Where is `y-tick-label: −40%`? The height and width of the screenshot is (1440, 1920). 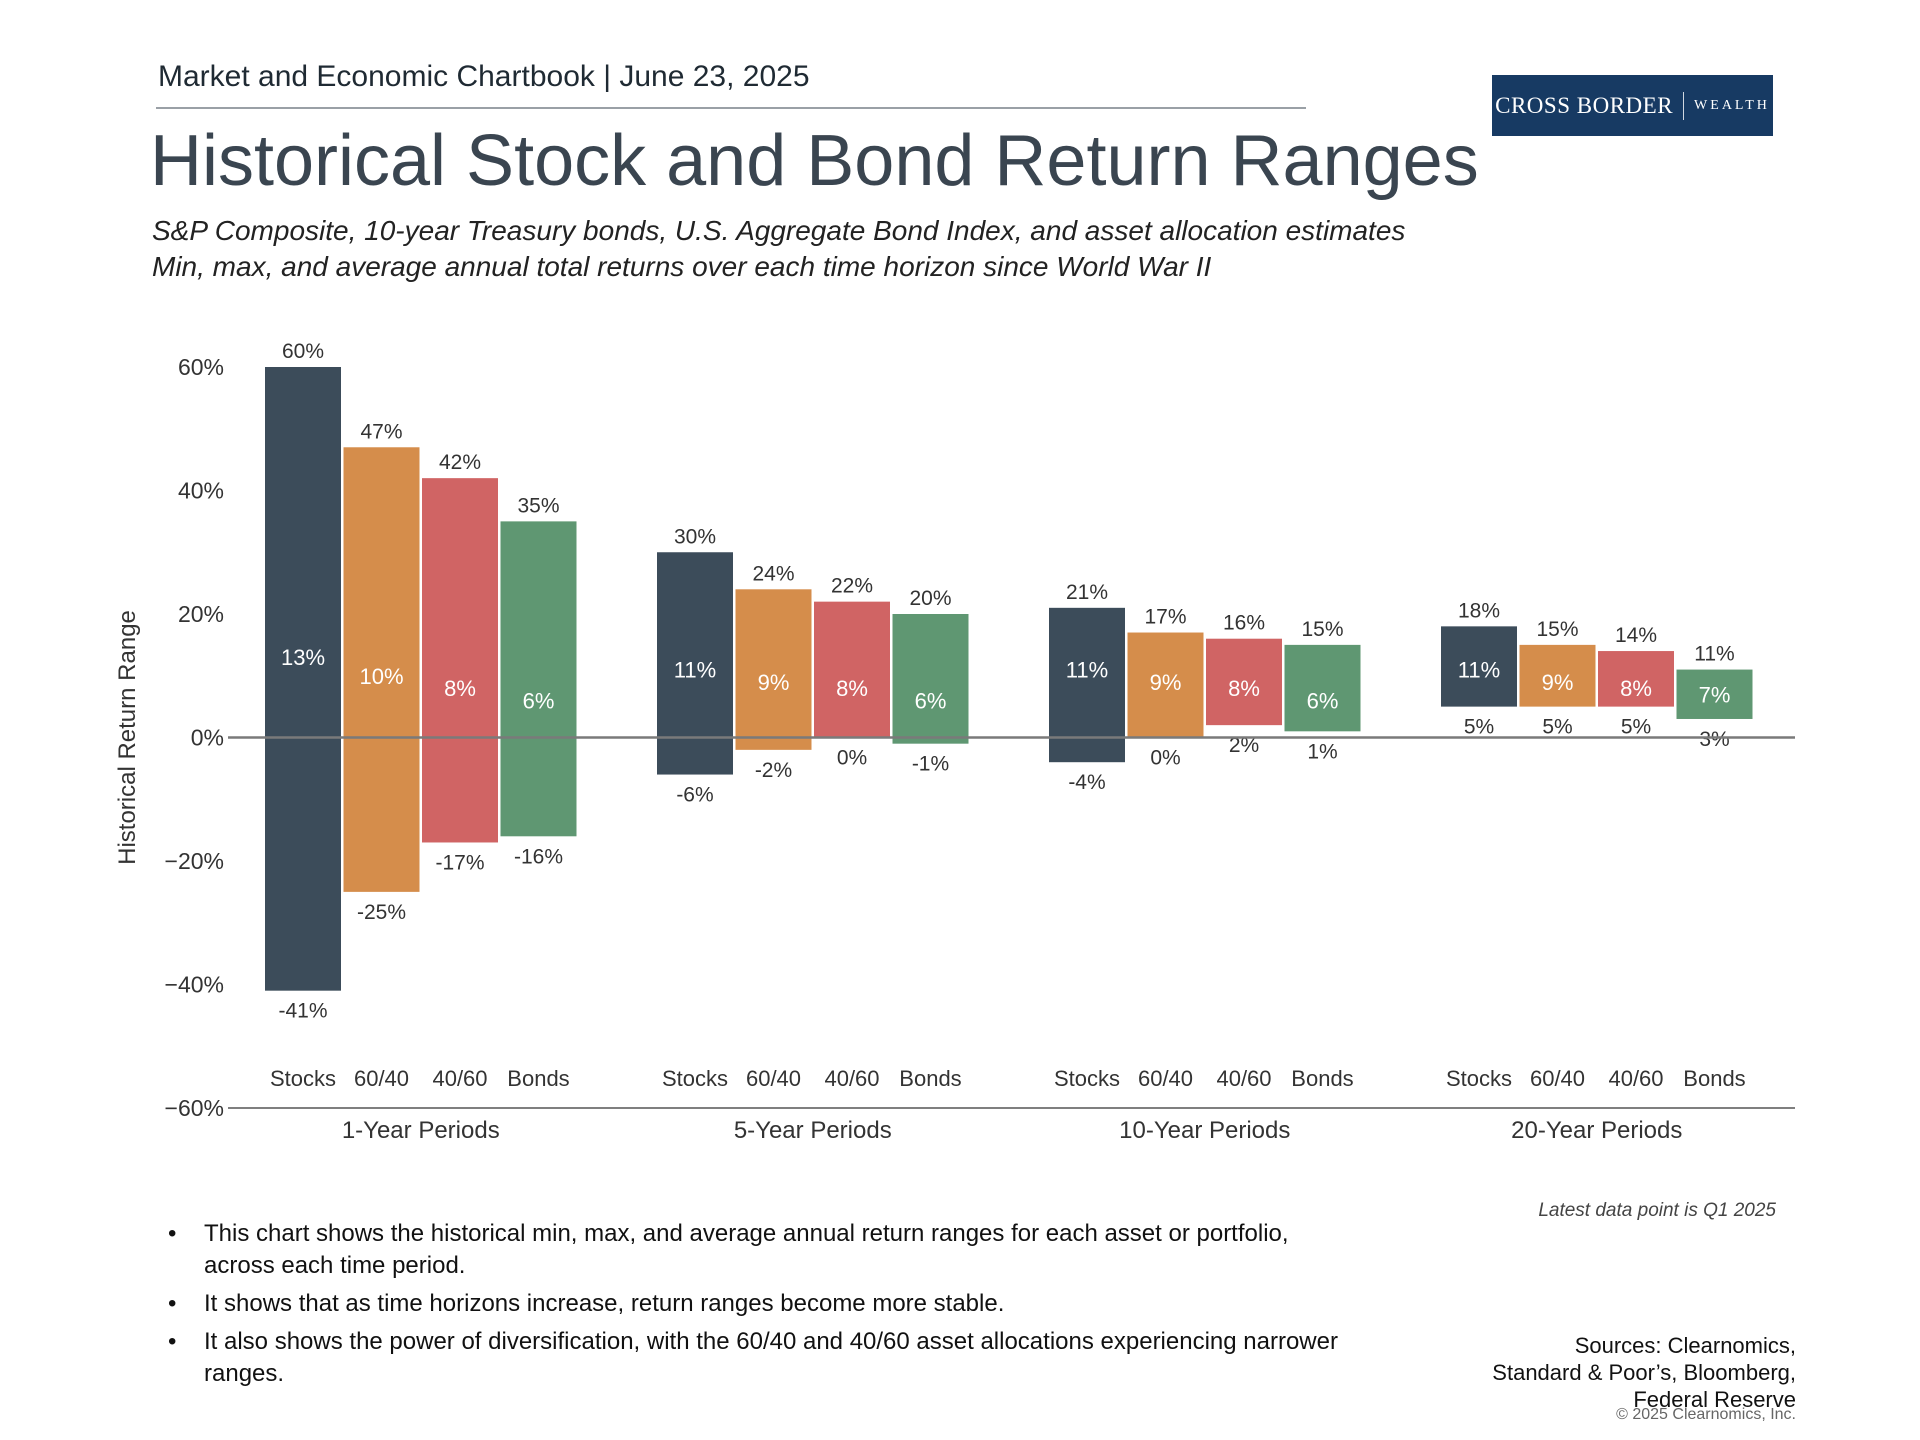
y-tick-label: −40% is located at coordinates (194, 985).